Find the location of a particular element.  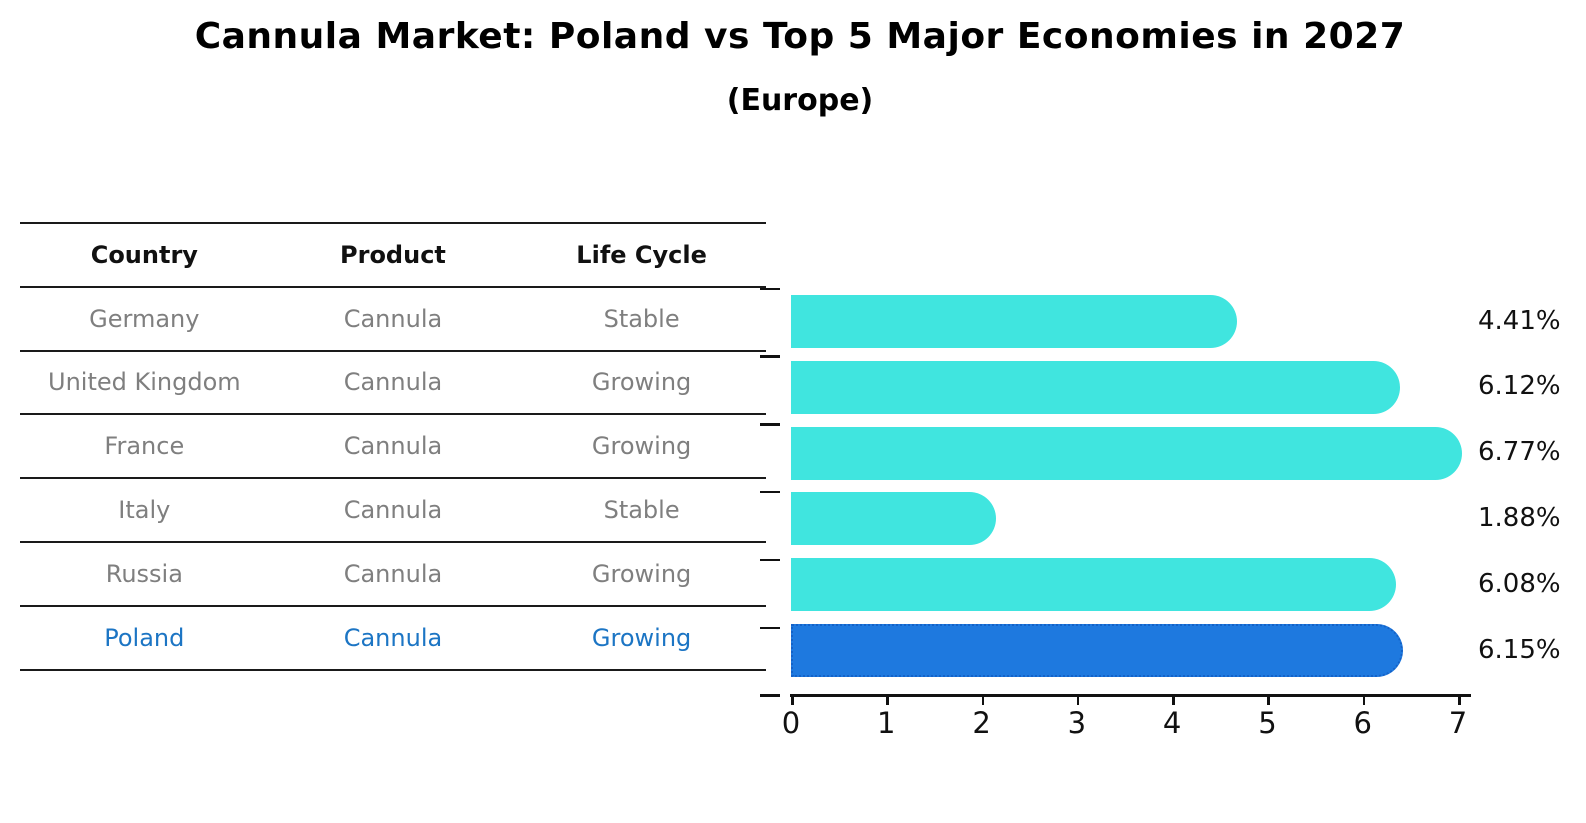

table-row-russia: Russia Cannula Growing is located at coordinates (393, 575).